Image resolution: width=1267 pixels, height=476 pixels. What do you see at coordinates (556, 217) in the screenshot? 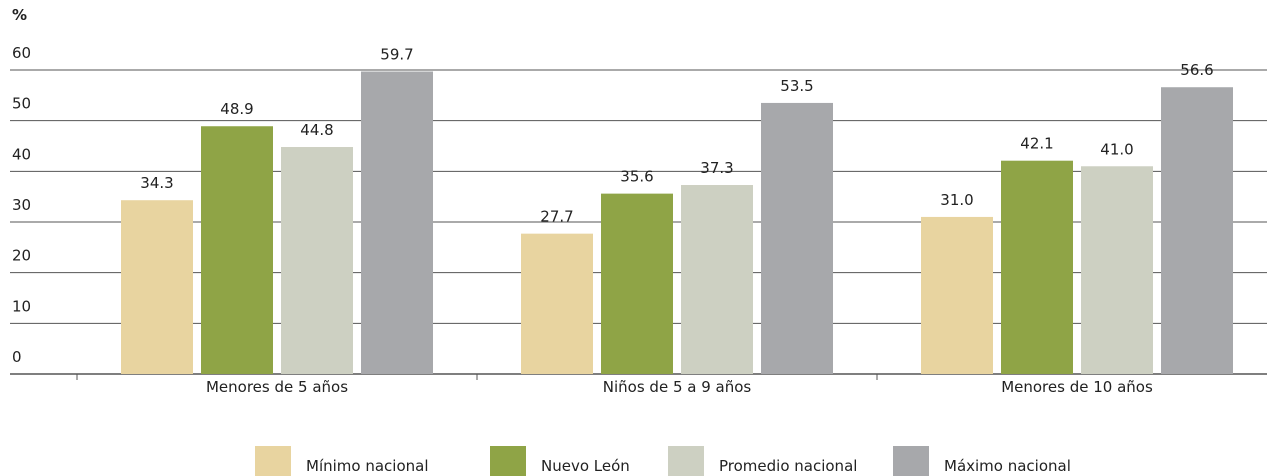
I see `data-label: 27.7` at bounding box center [556, 217].